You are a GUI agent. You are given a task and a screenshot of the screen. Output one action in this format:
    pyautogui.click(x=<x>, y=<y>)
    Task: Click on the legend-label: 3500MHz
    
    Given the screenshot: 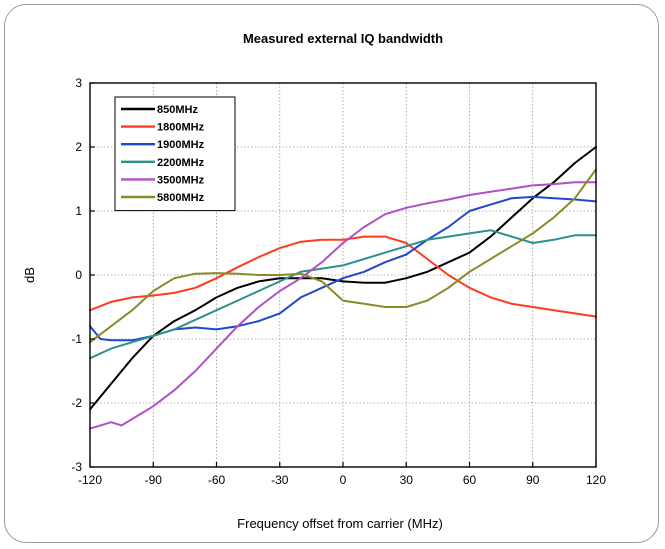 What is the action you would take?
    pyautogui.click(x=181, y=180)
    